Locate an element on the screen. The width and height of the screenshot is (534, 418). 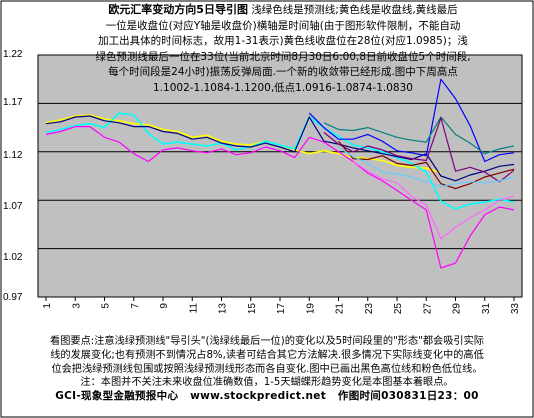
x-axis-tick-labels: 1 3 5 7 9 11 13 15 17 19 21 23 25 27 29 31 33 is located at coordinates (281, 305).